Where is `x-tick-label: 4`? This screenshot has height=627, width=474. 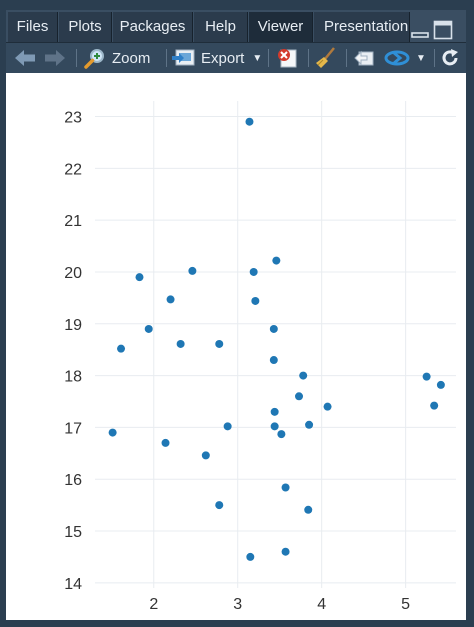
x-tick-label: 4 is located at coordinates (321, 604).